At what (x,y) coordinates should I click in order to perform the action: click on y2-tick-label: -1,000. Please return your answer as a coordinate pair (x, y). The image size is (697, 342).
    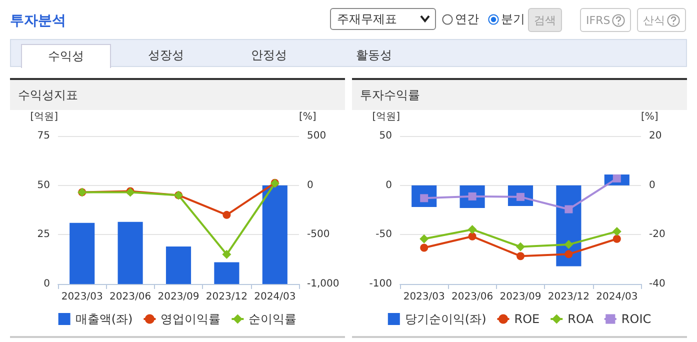
    Looking at the image, I should click on (323, 284).